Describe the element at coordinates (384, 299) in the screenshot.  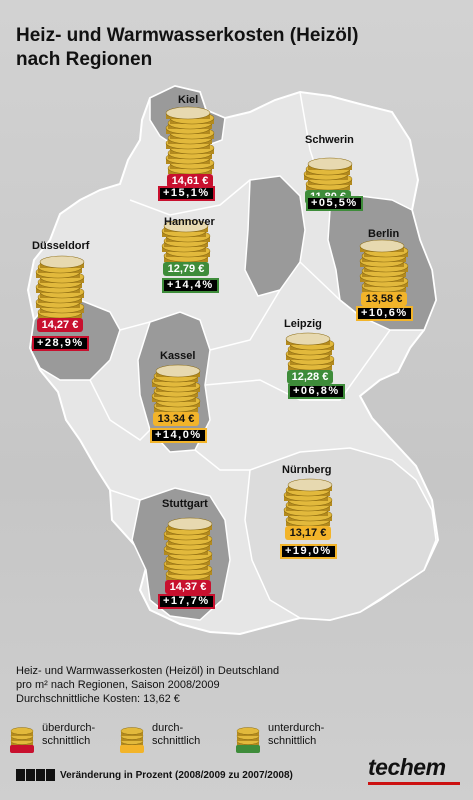
I see `price-label: 13,58 €` at that location.